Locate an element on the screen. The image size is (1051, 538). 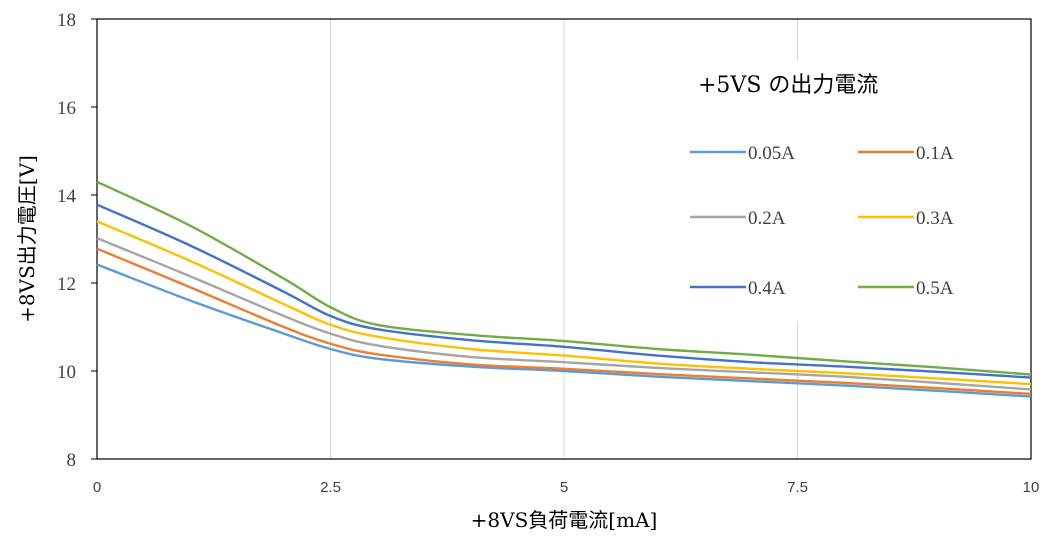
y-tick-labels: 8 10 12 14 16 18 is located at coordinates (67, 240).